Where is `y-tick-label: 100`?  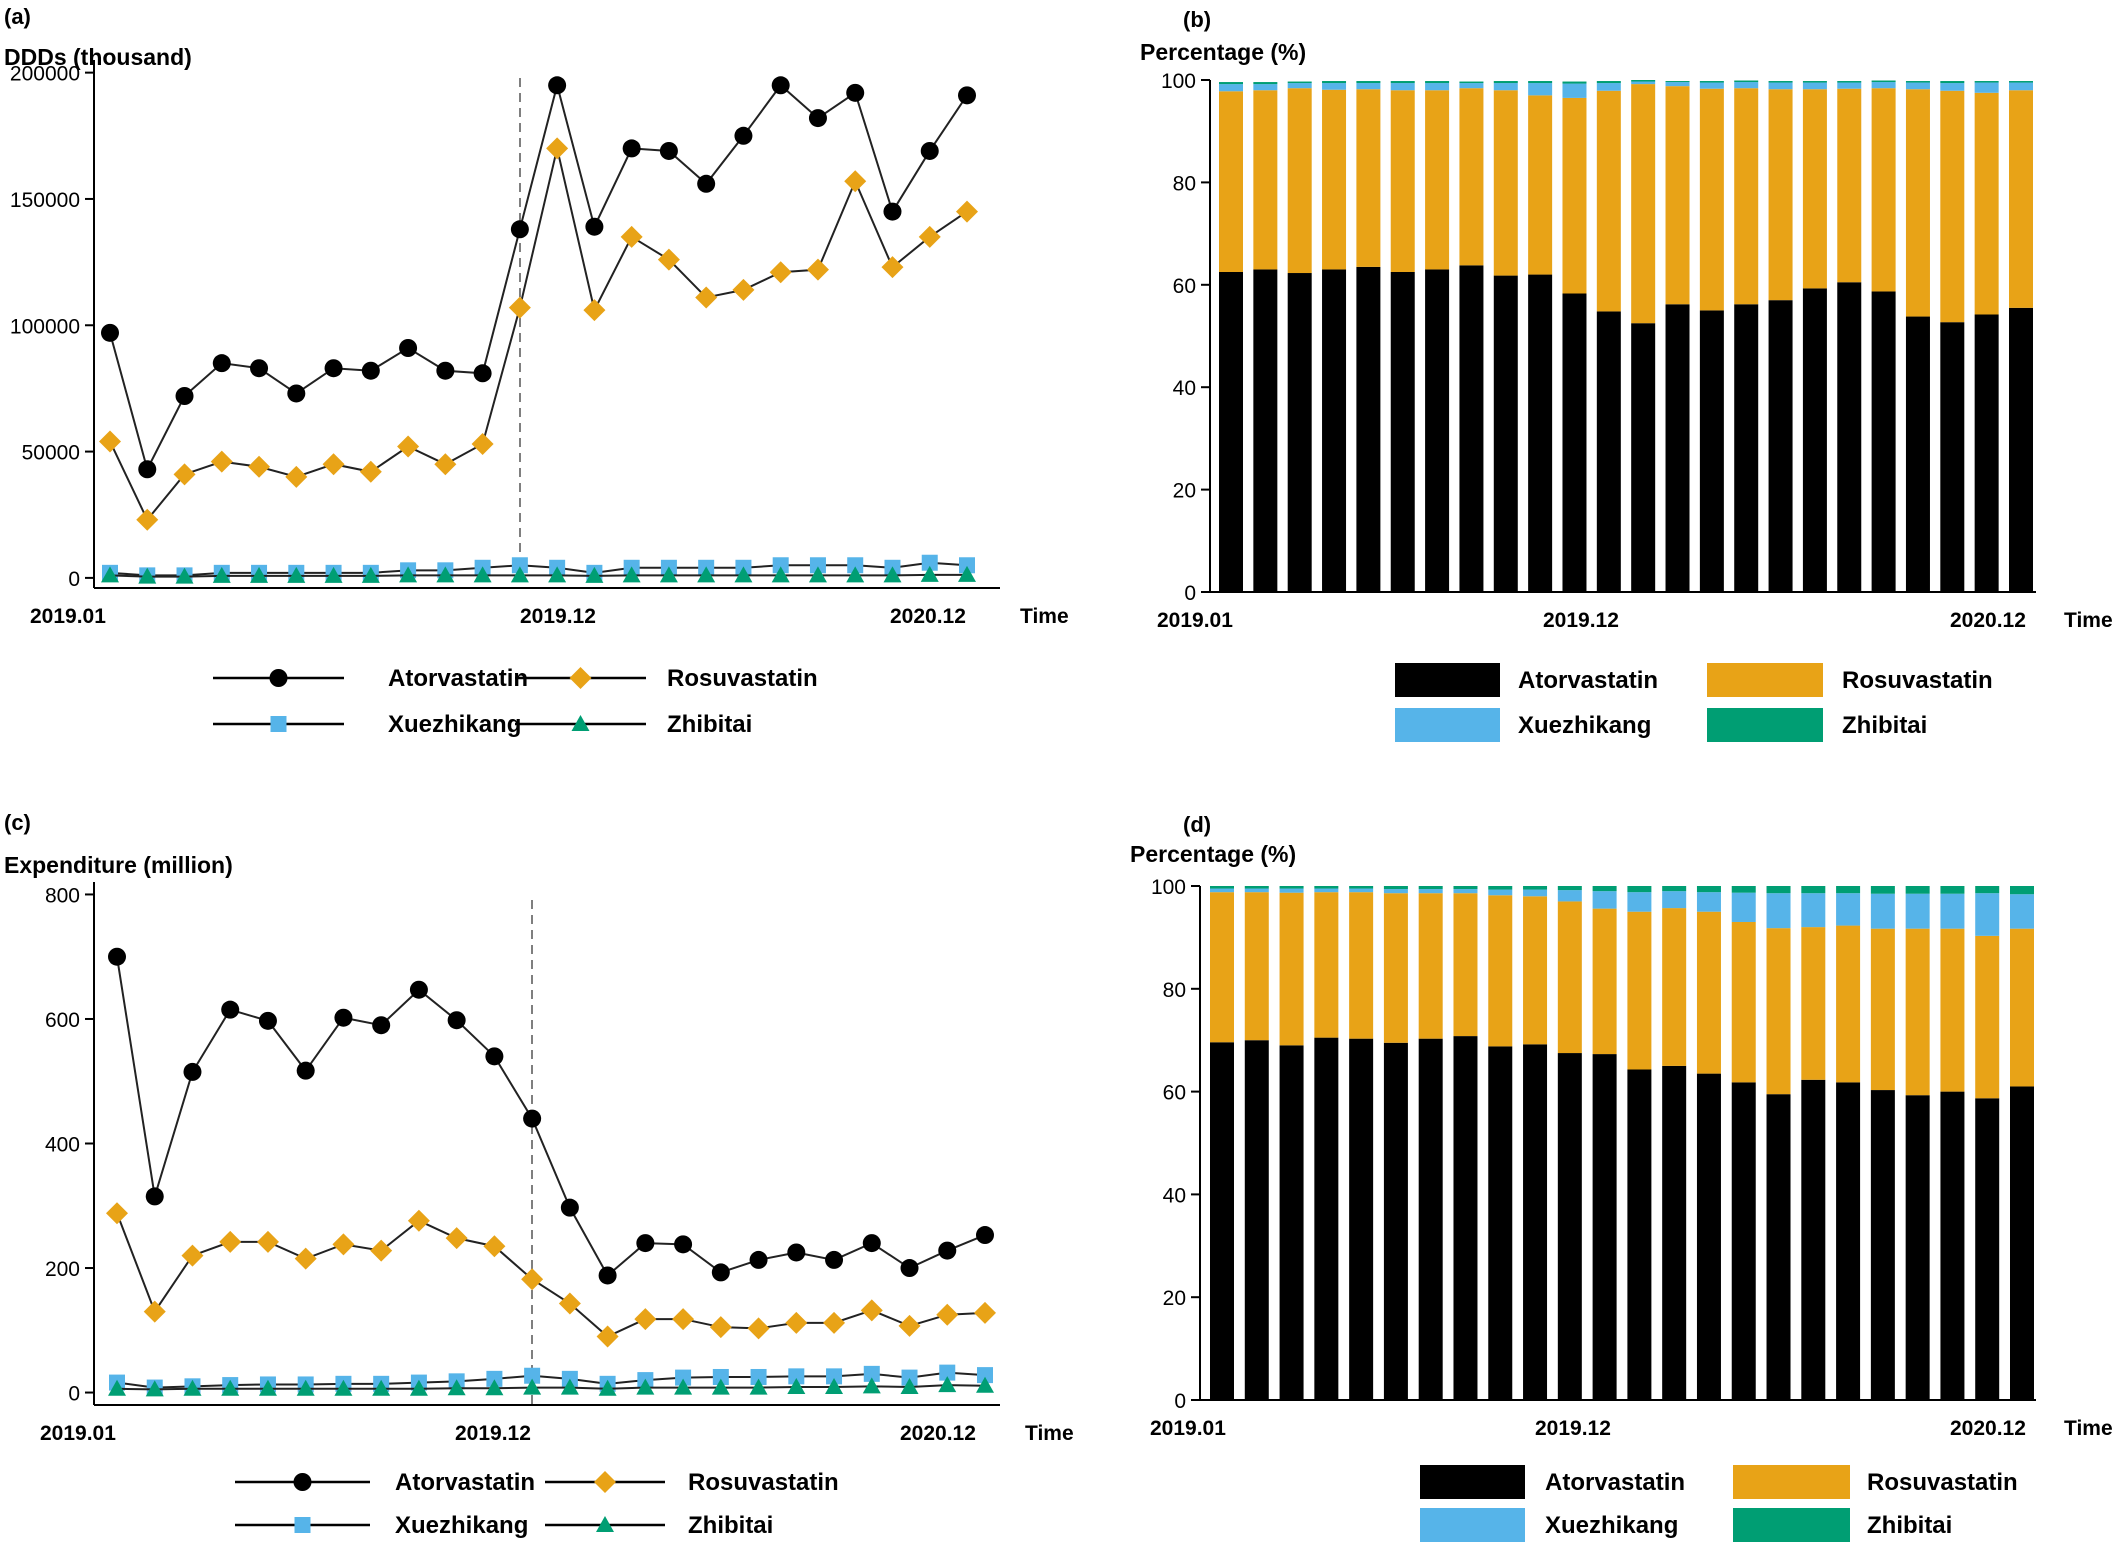 y-tick-label: 100 is located at coordinates (1168, 887).